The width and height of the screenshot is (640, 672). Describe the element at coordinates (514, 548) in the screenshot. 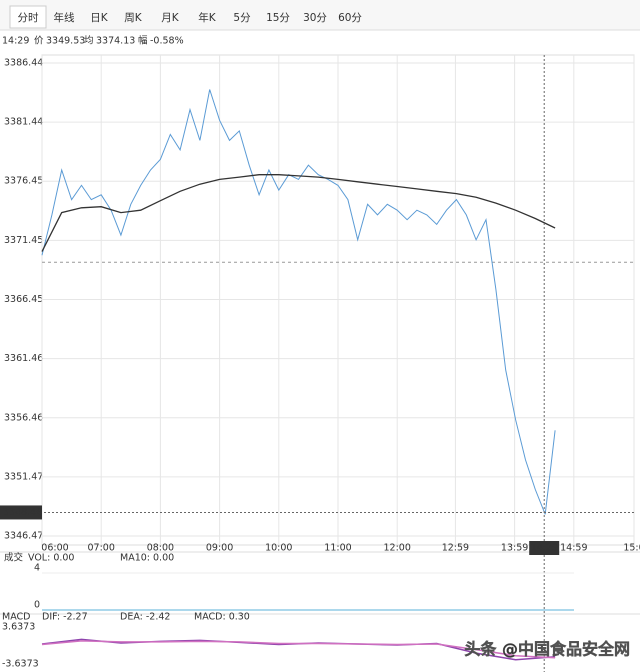

I see `x-tick-label: 13:59` at that location.